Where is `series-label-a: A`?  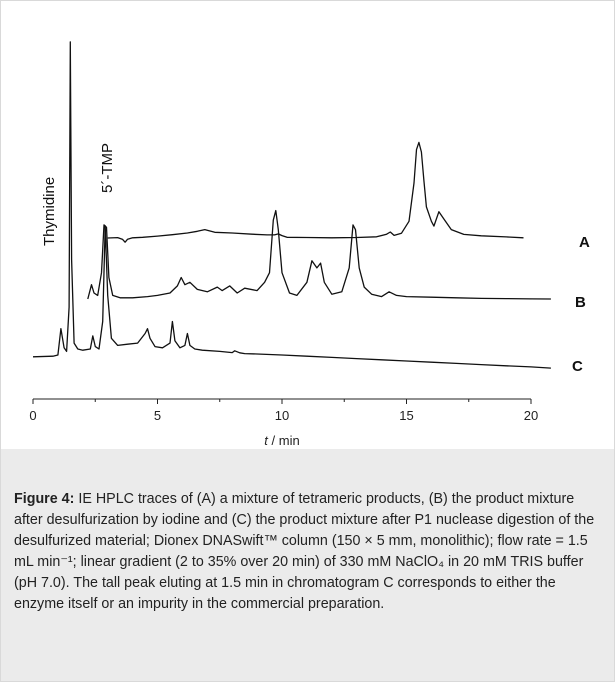 series-label-a: A is located at coordinates (584, 242).